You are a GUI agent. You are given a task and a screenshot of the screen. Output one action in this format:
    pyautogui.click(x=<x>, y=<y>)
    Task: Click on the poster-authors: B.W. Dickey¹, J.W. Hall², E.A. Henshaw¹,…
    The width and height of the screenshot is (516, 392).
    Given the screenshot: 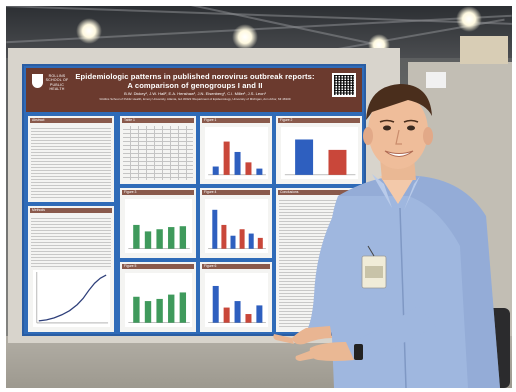 What is the action you would take?
    pyautogui.click(x=195, y=93)
    